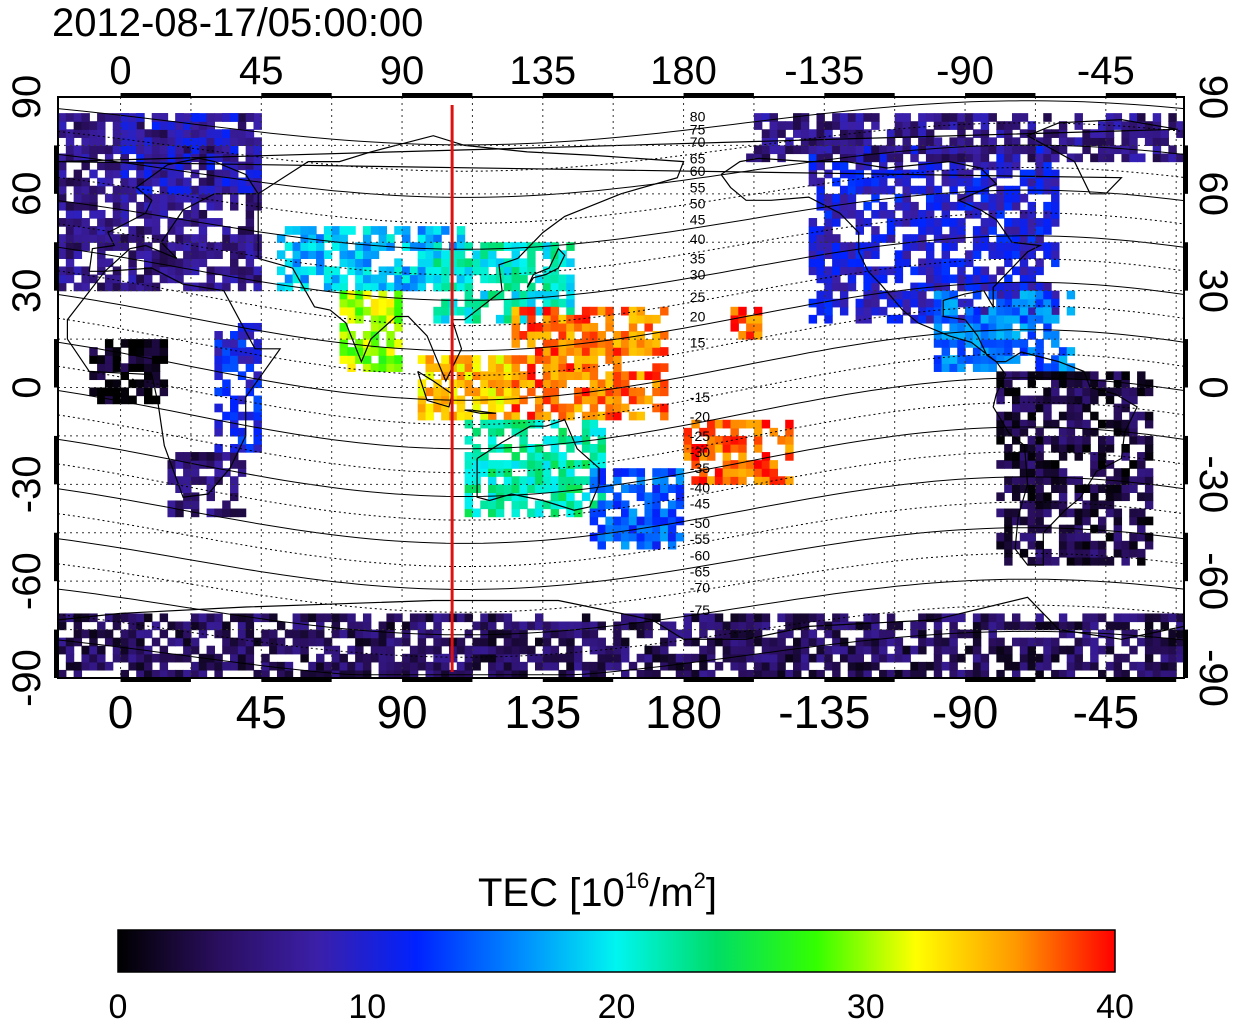  What do you see at coordinates (56, 460) in the screenshot?
I see `frame-bar-left` at bounding box center [56, 460].